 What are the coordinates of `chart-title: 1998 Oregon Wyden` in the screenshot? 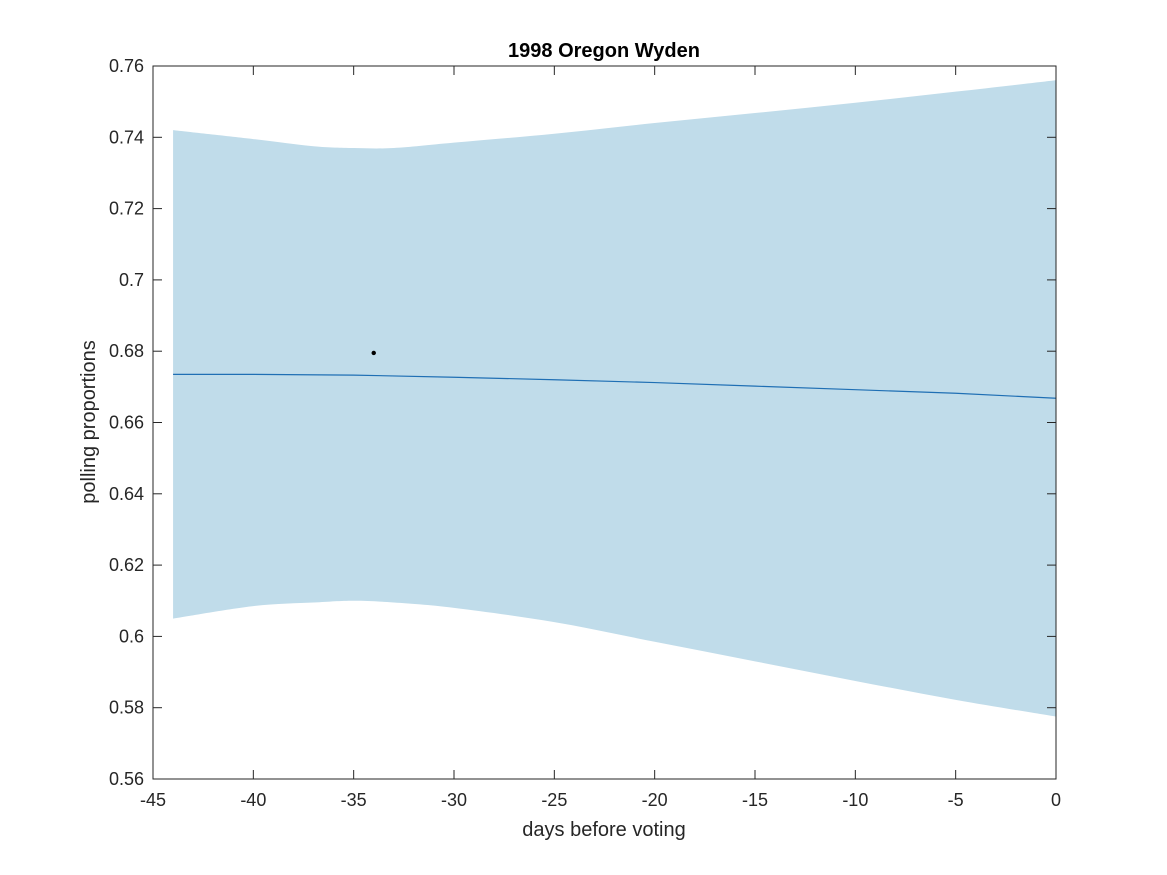 It's located at (604, 51).